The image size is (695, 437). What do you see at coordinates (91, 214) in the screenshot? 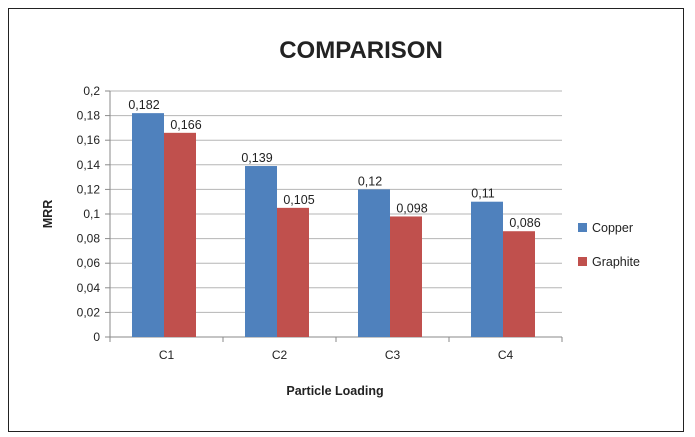
I see `y-tick-label: 0,1` at bounding box center [91, 214].